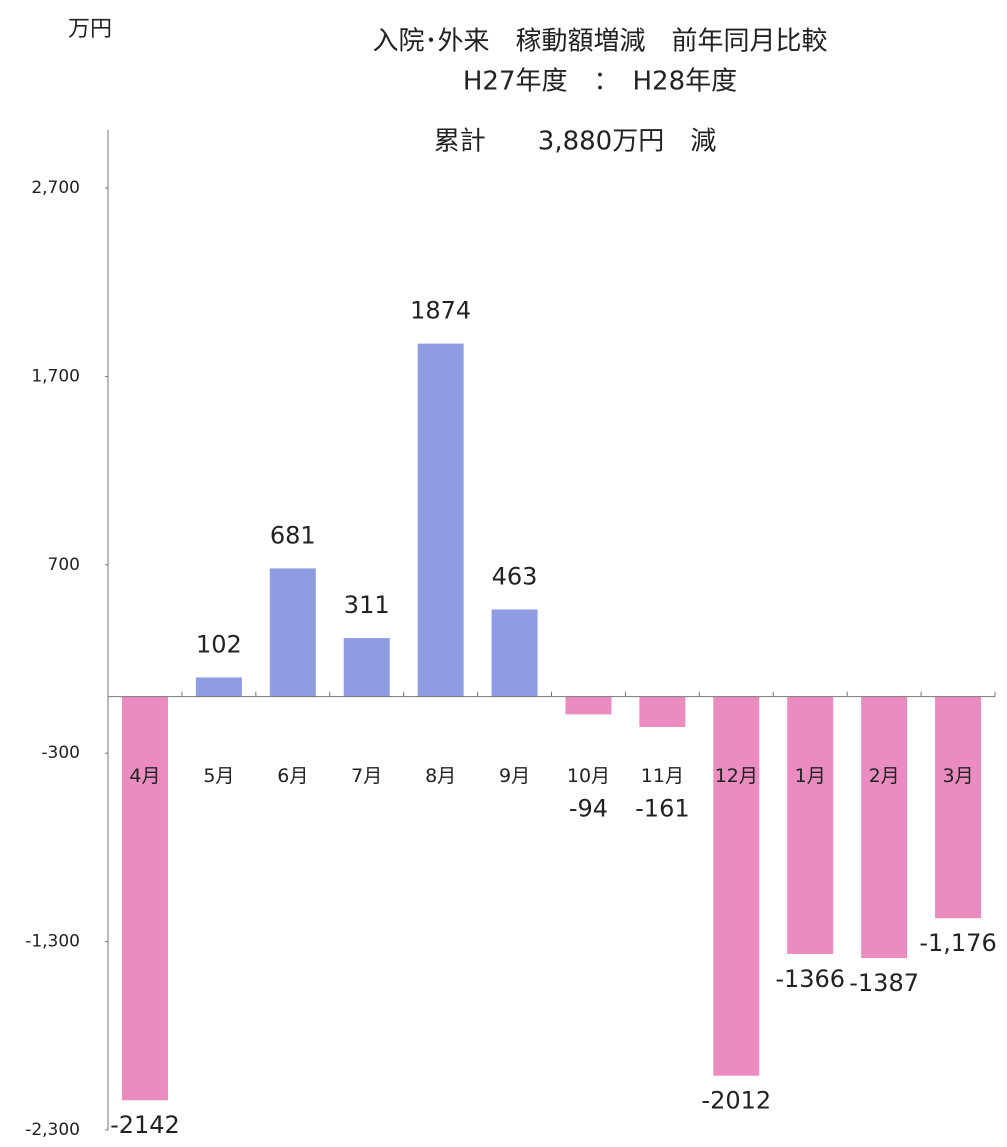 The height and width of the screenshot is (1147, 1007). I want to click on x-tick-label: 12月, so click(736, 776).